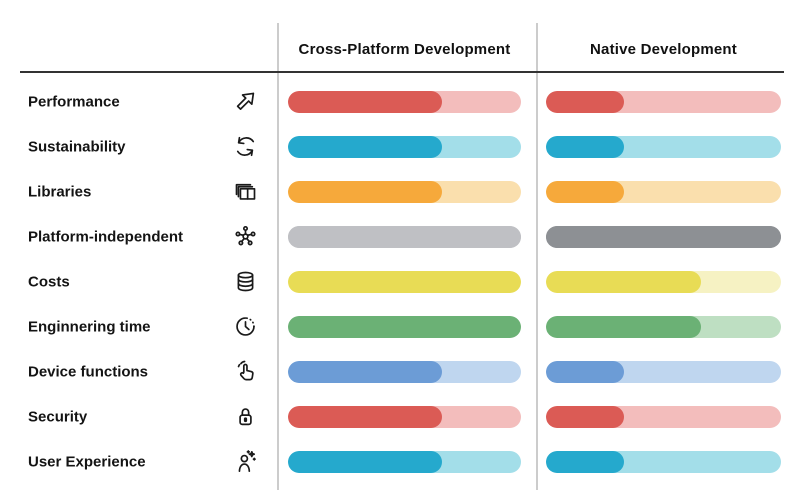 This screenshot has width=800, height=502. I want to click on table-row: Libraries, so click(400, 191).